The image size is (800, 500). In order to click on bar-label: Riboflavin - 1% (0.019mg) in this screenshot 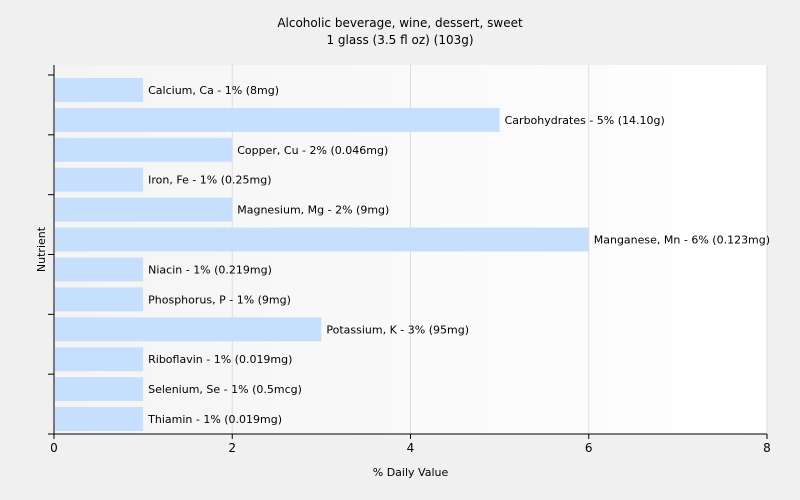, I will do `click(220, 359)`.